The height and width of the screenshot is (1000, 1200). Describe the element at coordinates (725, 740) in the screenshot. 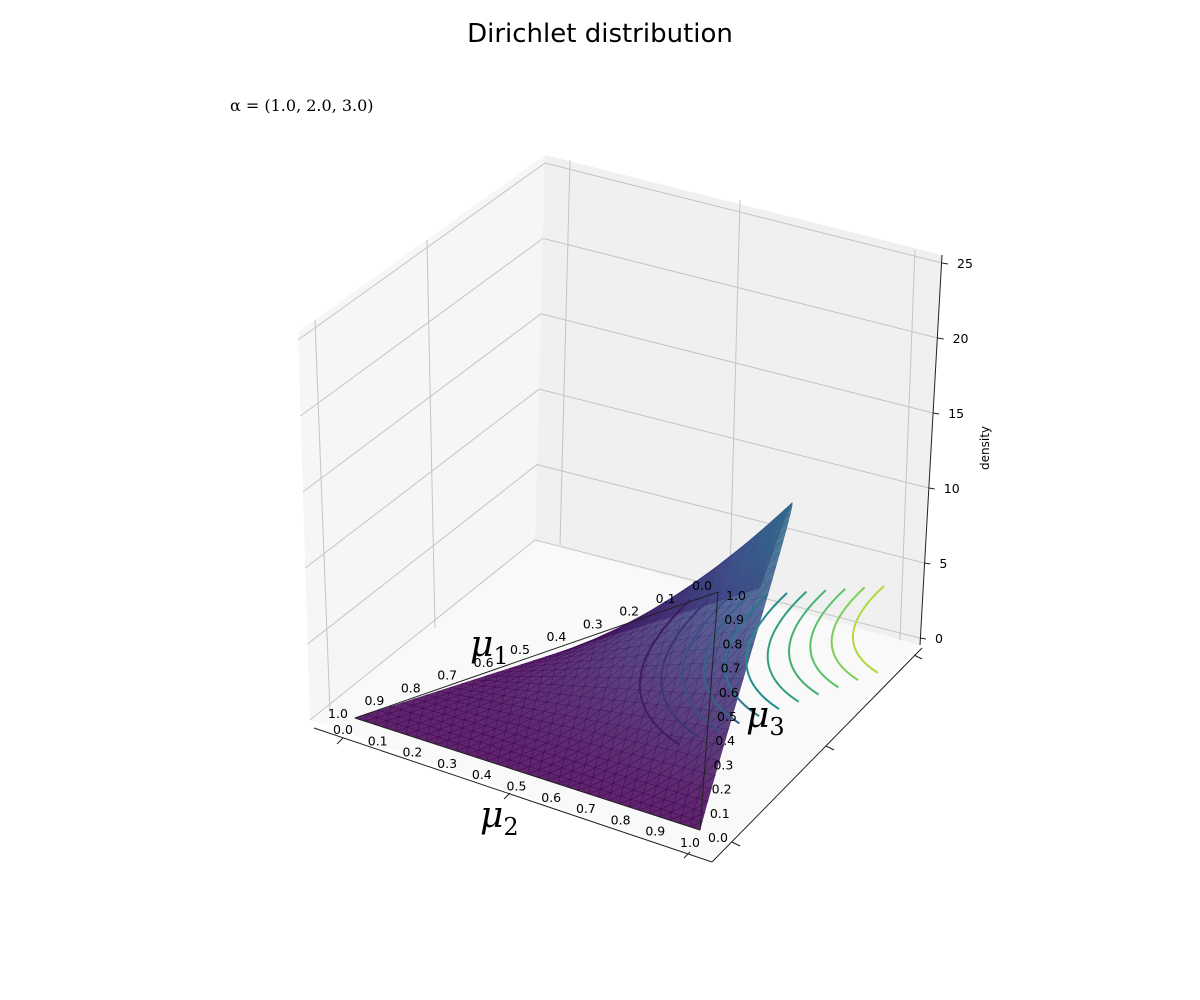

I see `mu3-tick-label: 0.4` at that location.